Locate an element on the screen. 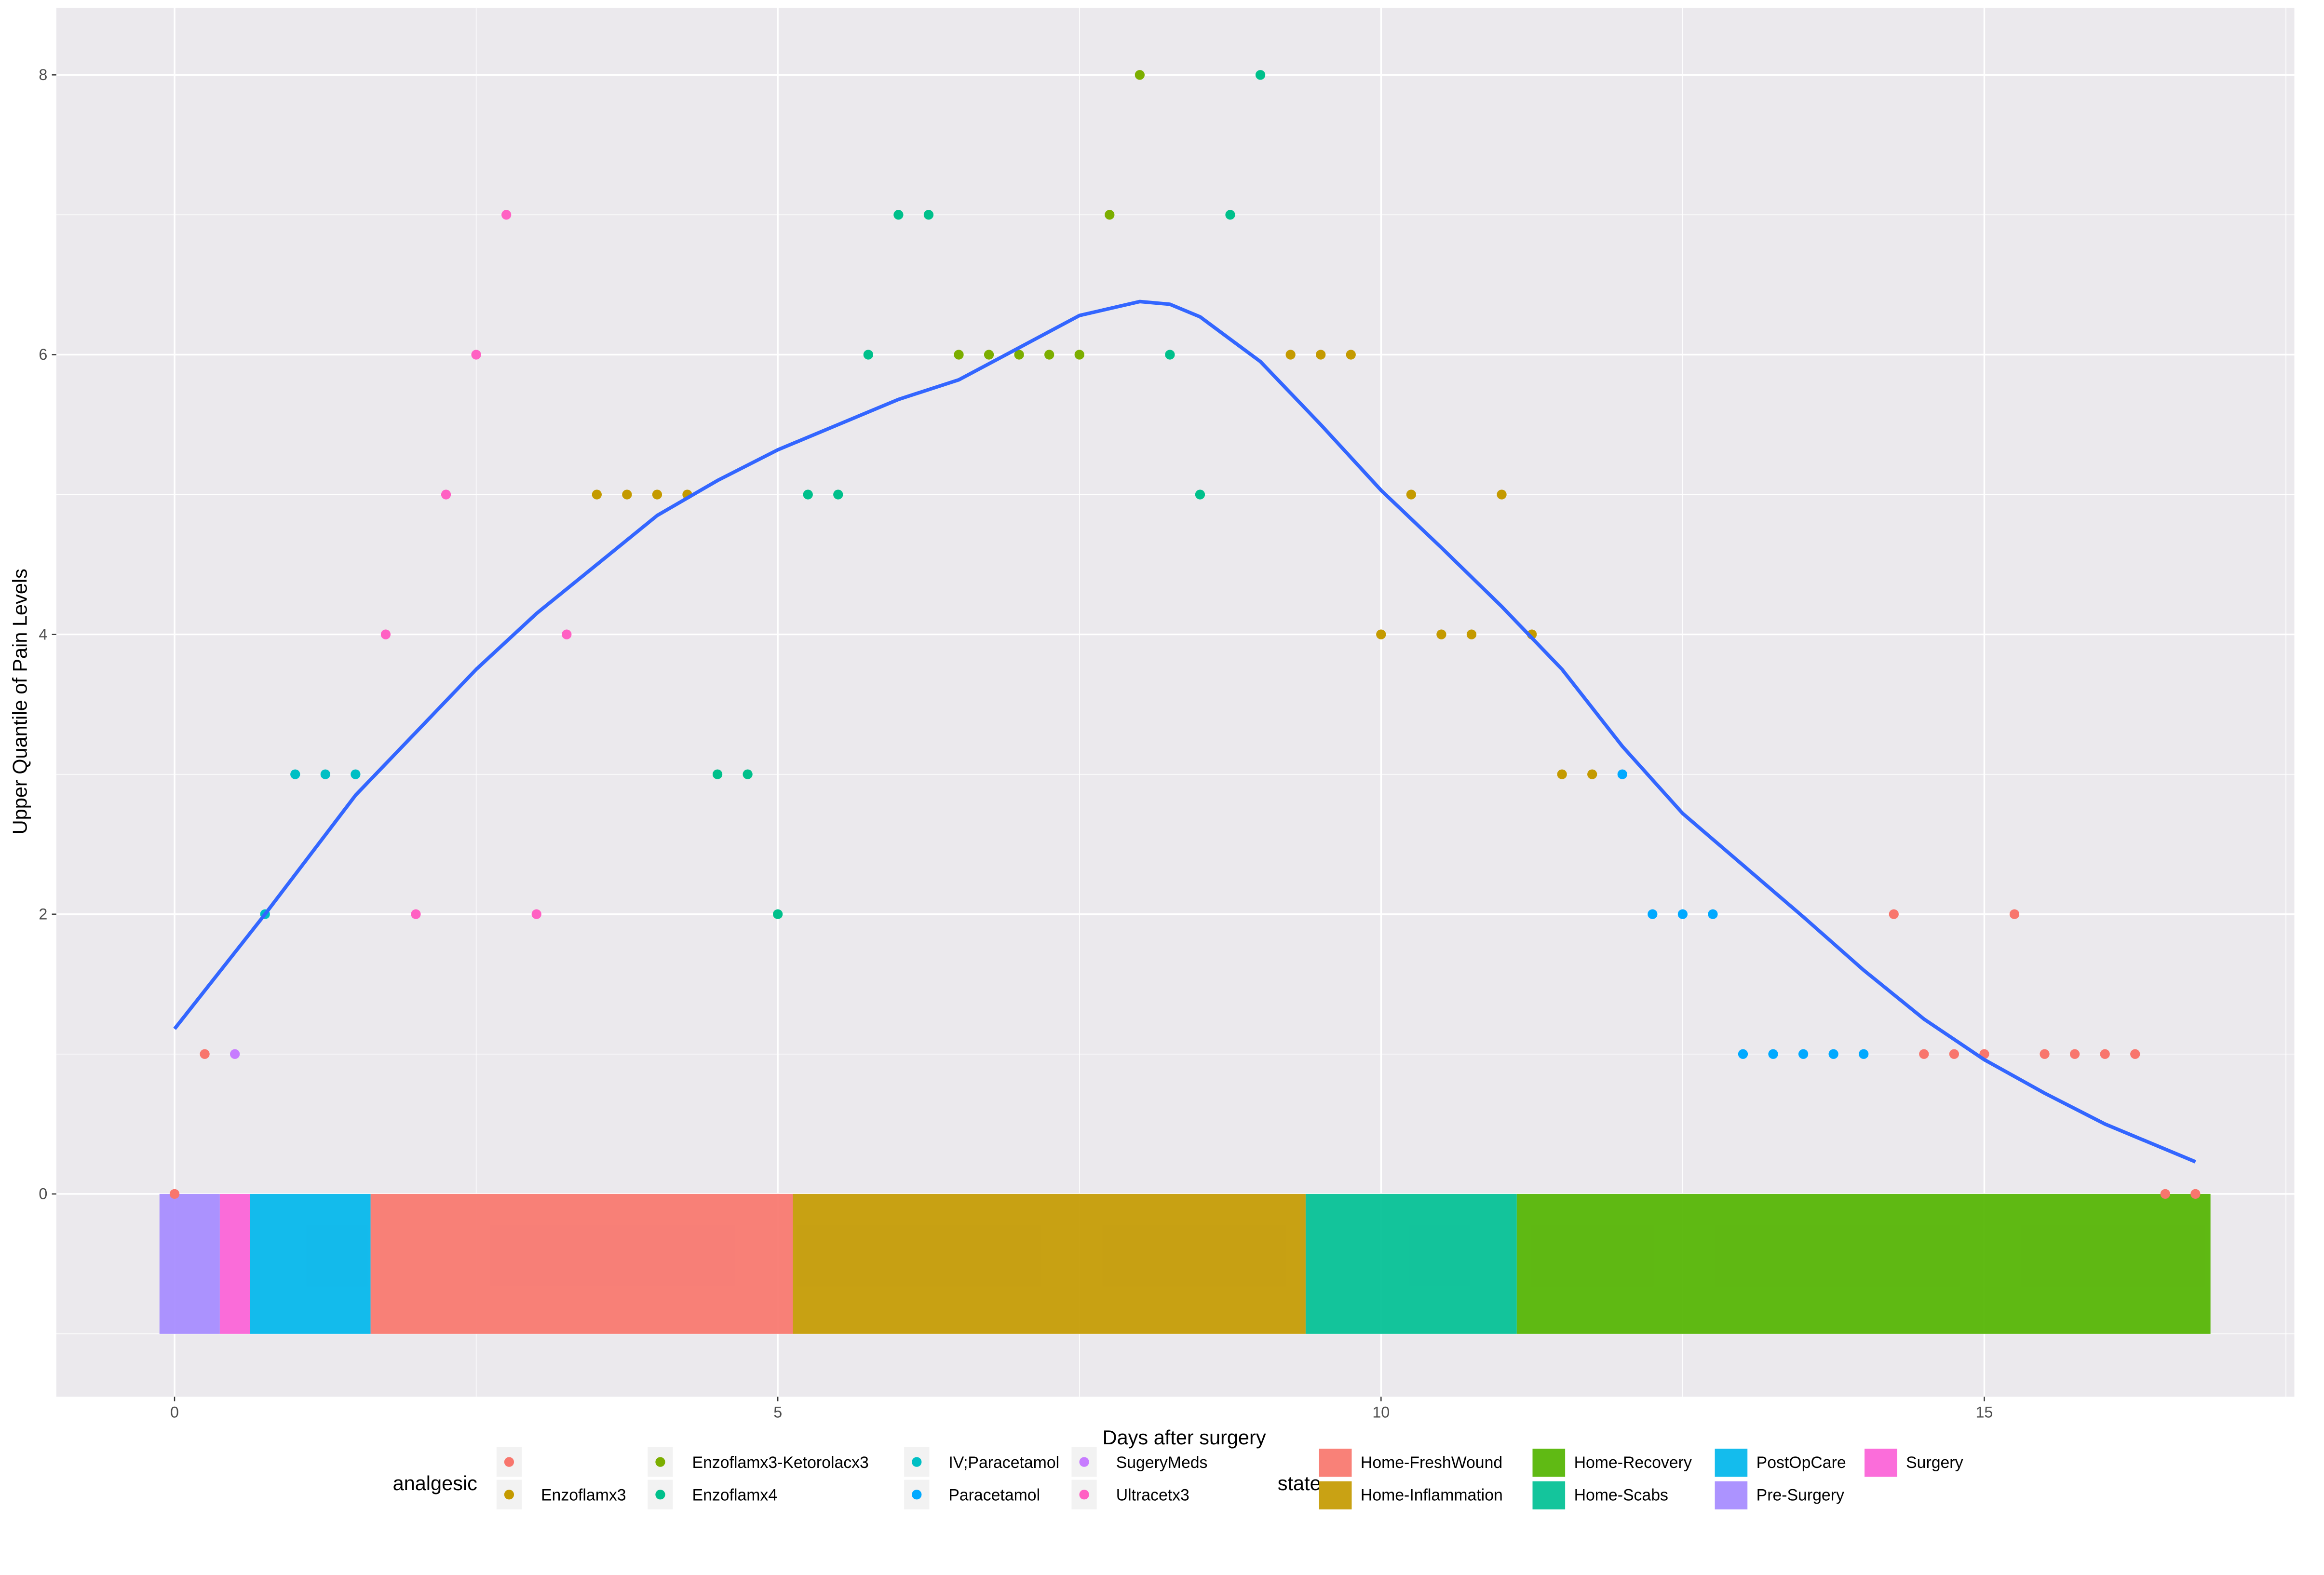  analgesic-legend-label: Enzoflamx3-Ketorolacx3 is located at coordinates (781, 1462).